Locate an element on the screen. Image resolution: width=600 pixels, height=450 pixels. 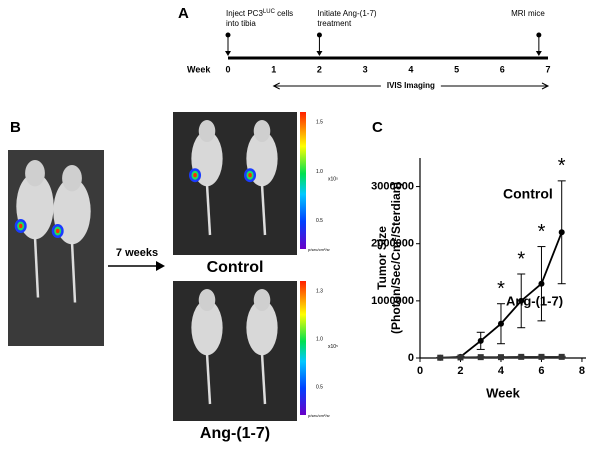
timeline-label: Week is located at coordinates (199, 69).